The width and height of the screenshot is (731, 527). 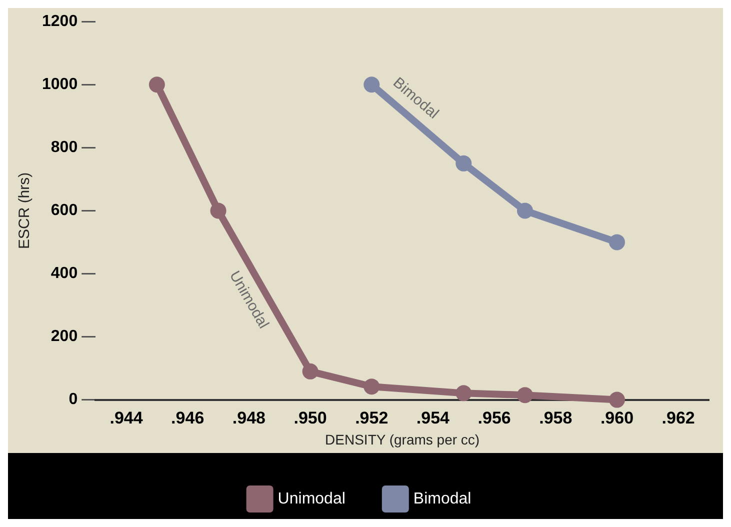 I want to click on x-tick-label: .952, so click(x=371, y=418).